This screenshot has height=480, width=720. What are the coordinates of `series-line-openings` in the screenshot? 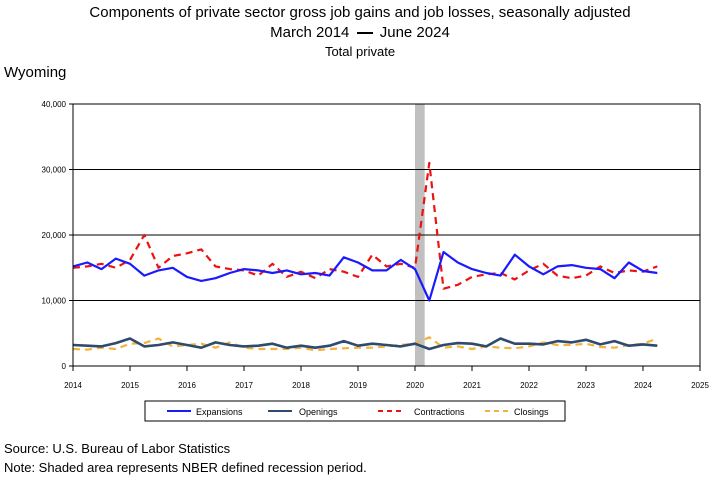 It's located at (365, 344).